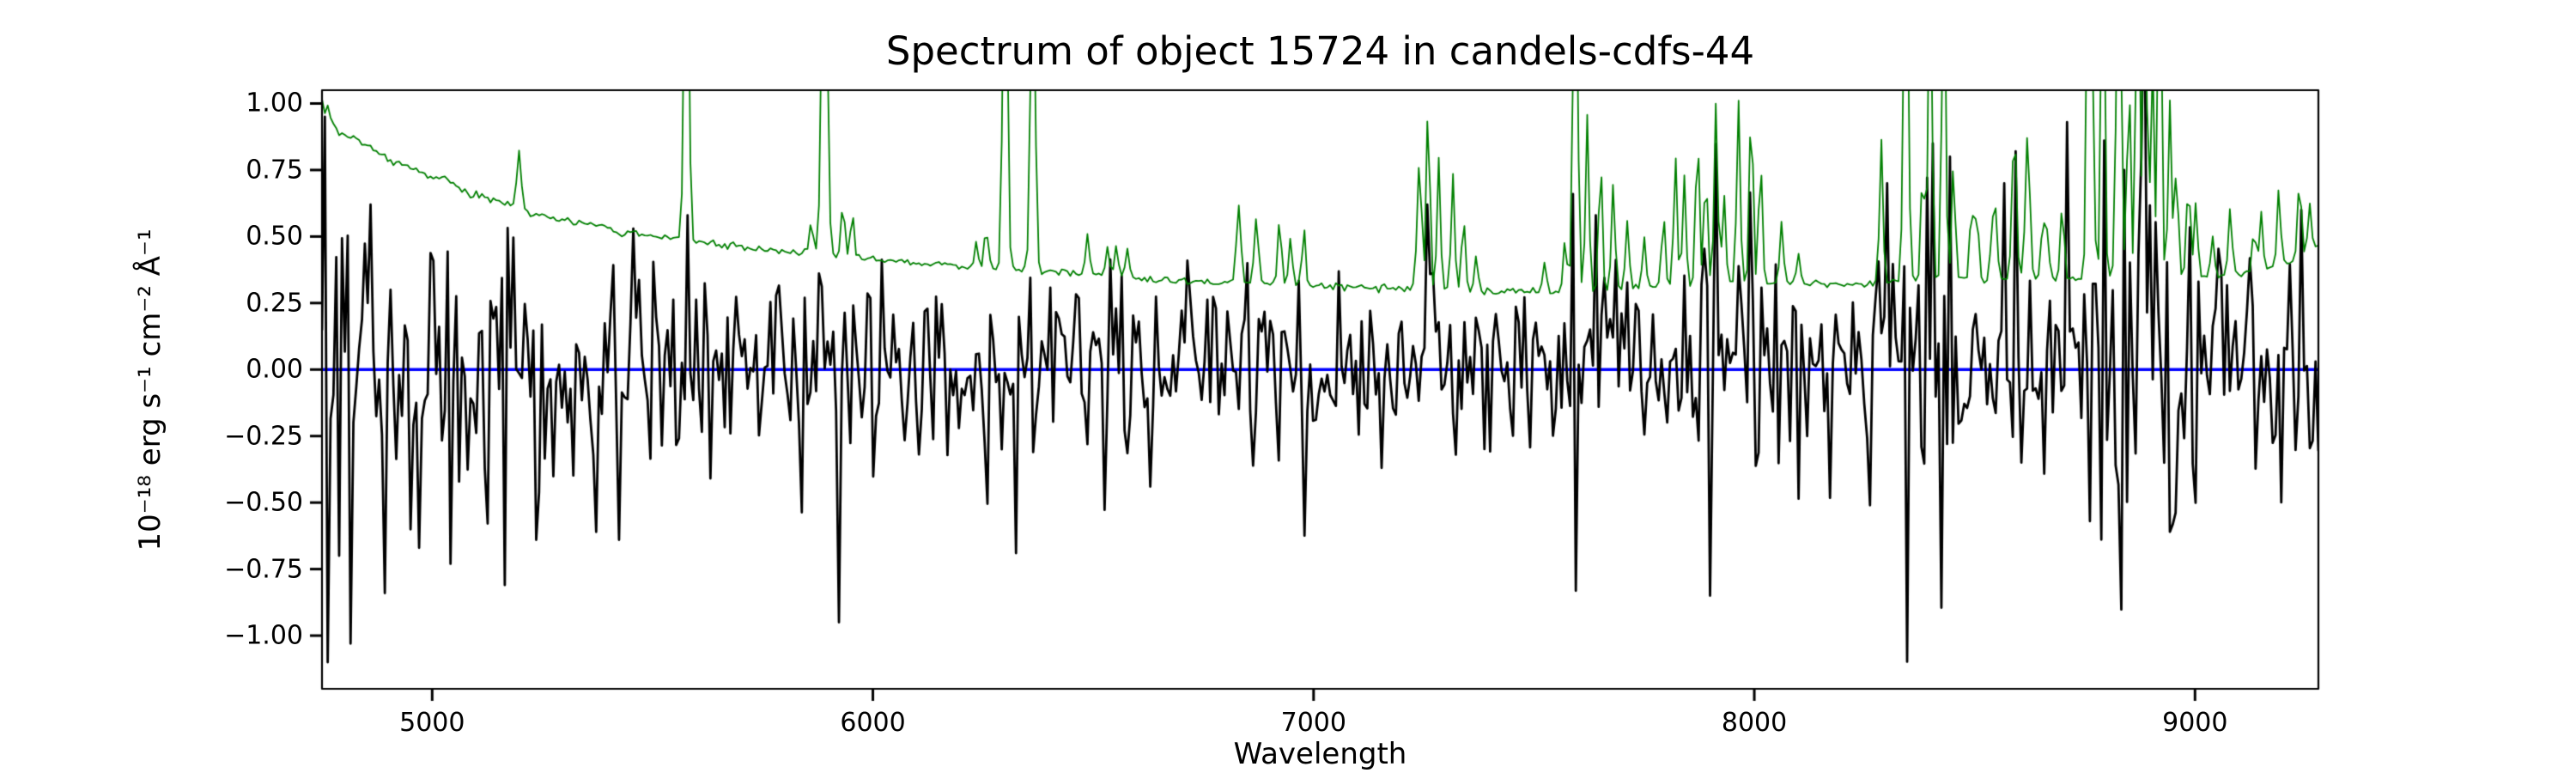 This screenshot has width=2576, height=773. Describe the element at coordinates (1755, 723) in the screenshot. I see `x-tick-label: 8000` at that location.